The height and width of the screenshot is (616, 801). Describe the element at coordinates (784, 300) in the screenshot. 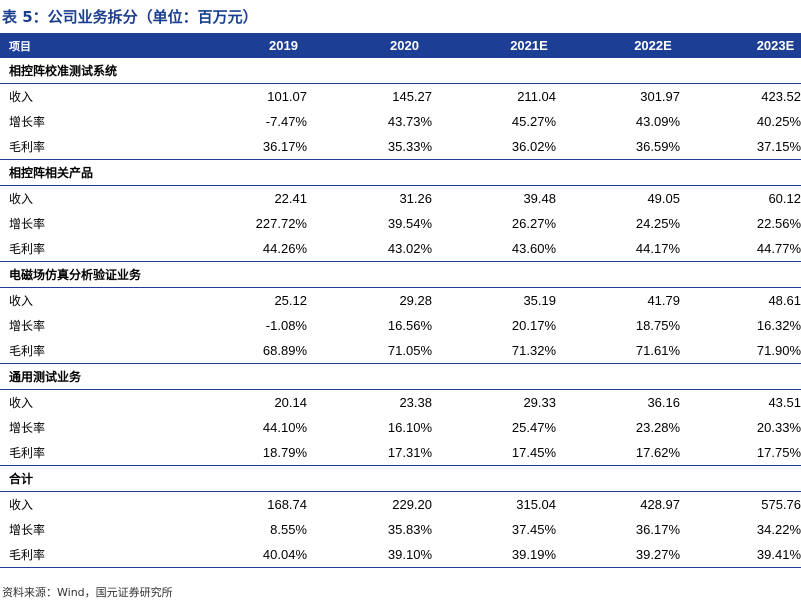

I see `table-cell: 48.61` at that location.